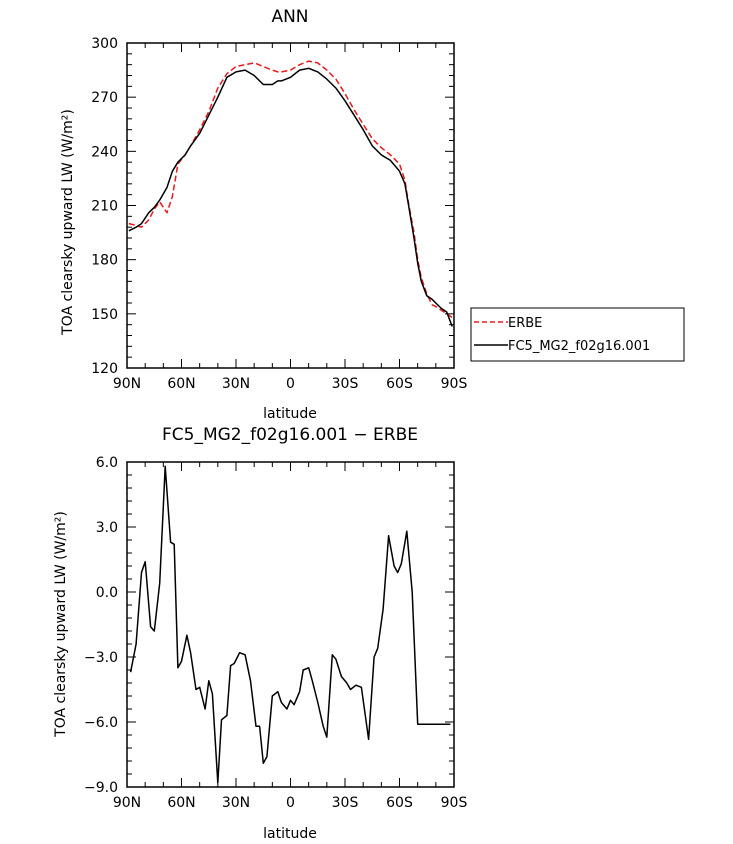 The image size is (733, 844). What do you see at coordinates (104, 44) in the screenshot?
I see `y-tick-label: 300` at bounding box center [104, 44].